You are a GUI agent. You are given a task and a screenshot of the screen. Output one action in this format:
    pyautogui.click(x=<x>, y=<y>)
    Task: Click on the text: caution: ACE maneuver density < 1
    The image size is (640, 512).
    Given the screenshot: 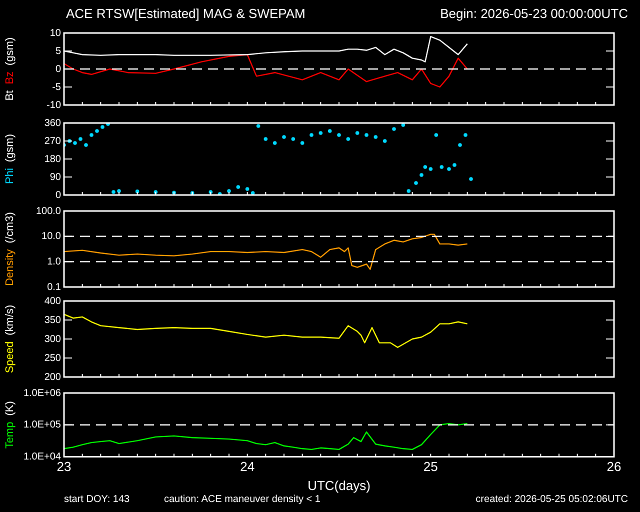 What is the action you would take?
    pyautogui.click(x=242, y=499)
    